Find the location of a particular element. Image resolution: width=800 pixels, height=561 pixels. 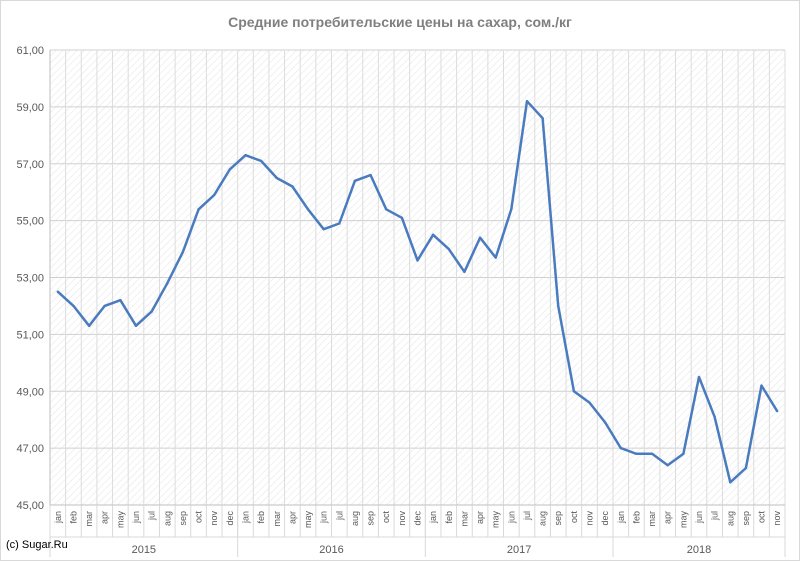

y-tick-label: 53,00 is located at coordinates (30, 279).